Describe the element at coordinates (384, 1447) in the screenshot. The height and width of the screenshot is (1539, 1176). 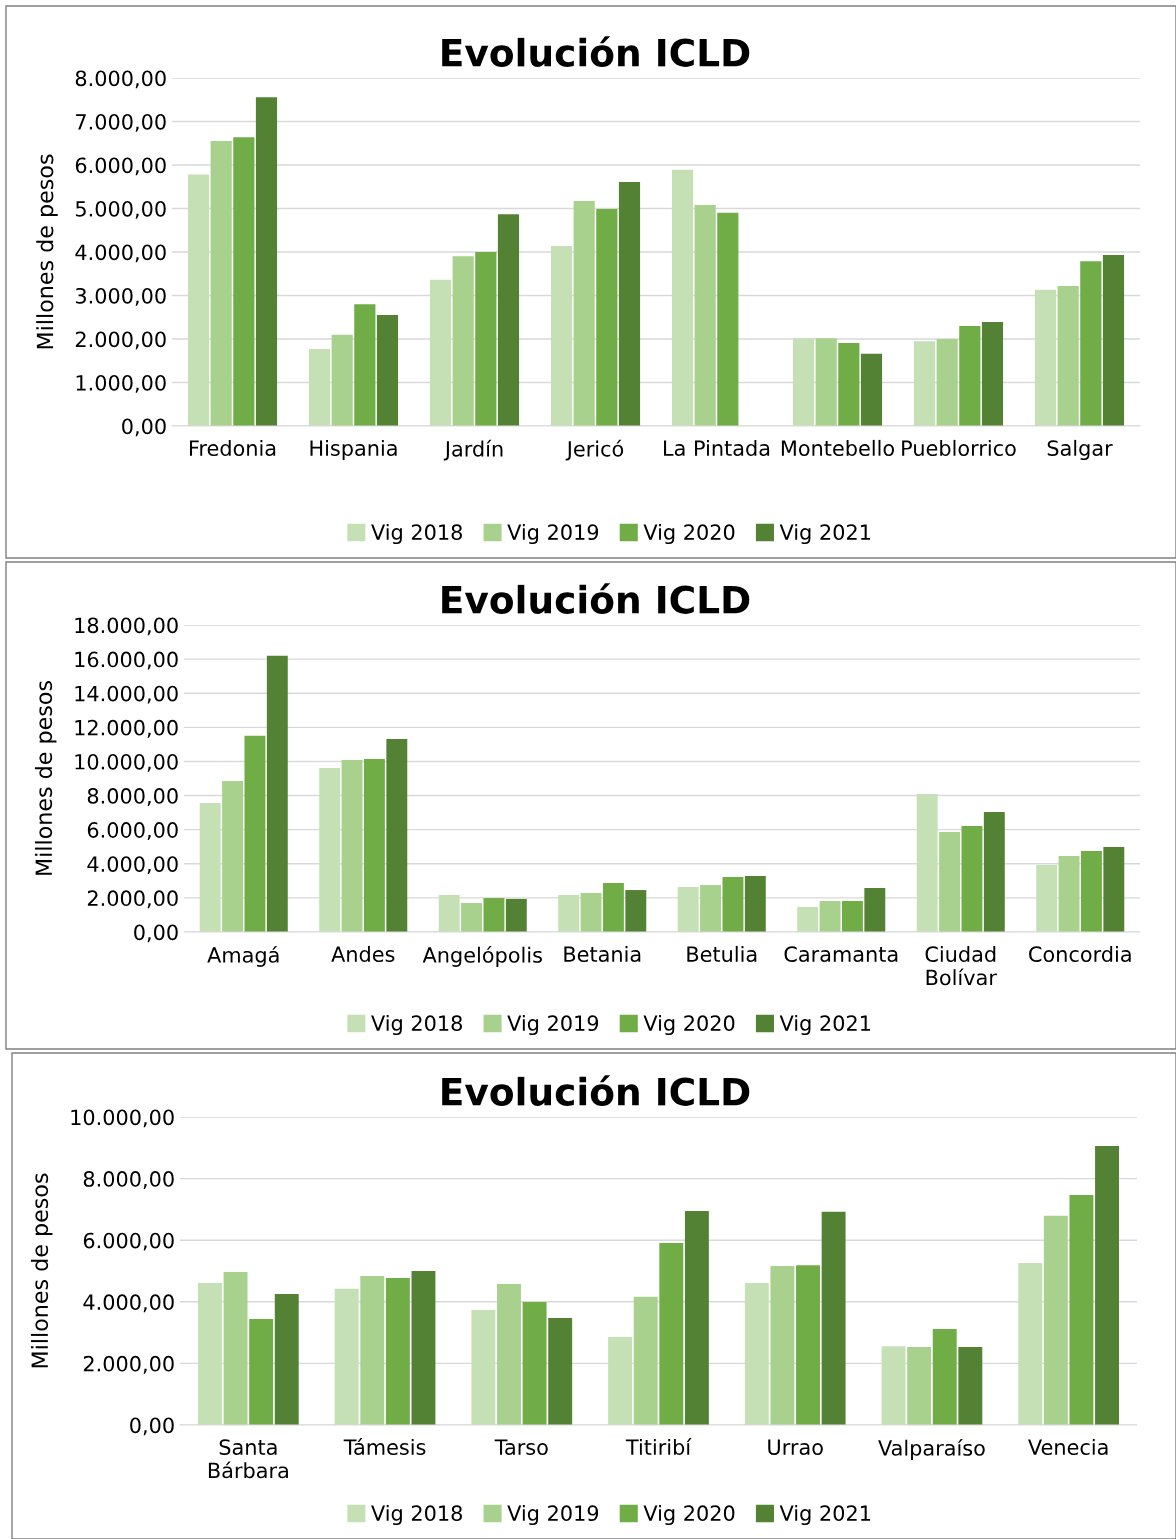
I see `x-tick-label: Támesis` at that location.